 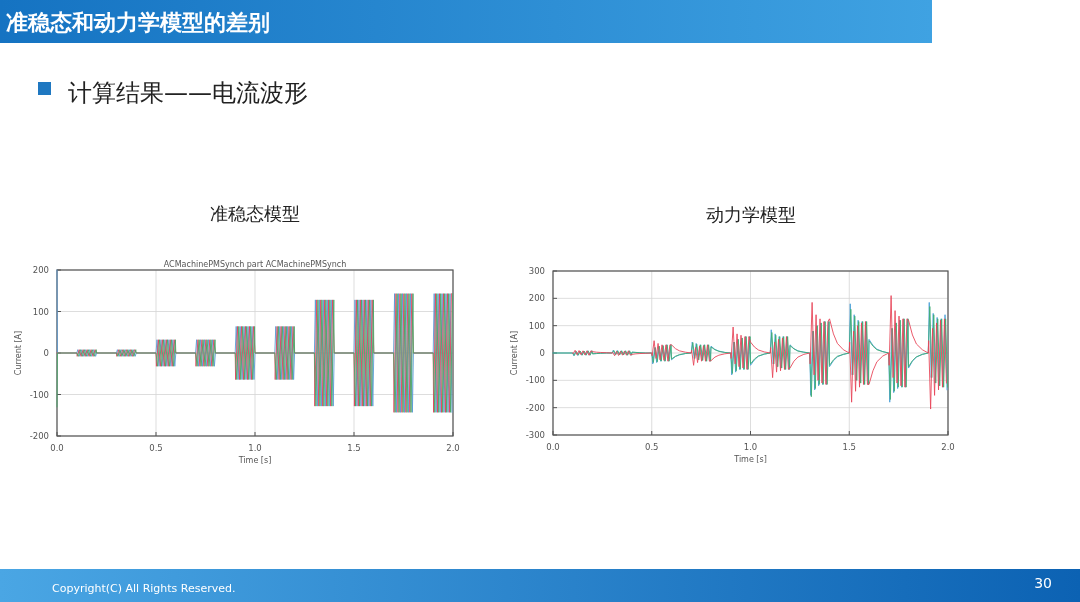 What do you see at coordinates (255, 264) in the screenshot?
I see `chart-subtitle: ACMachinePMSynch part ACMachinePMSynch` at bounding box center [255, 264].